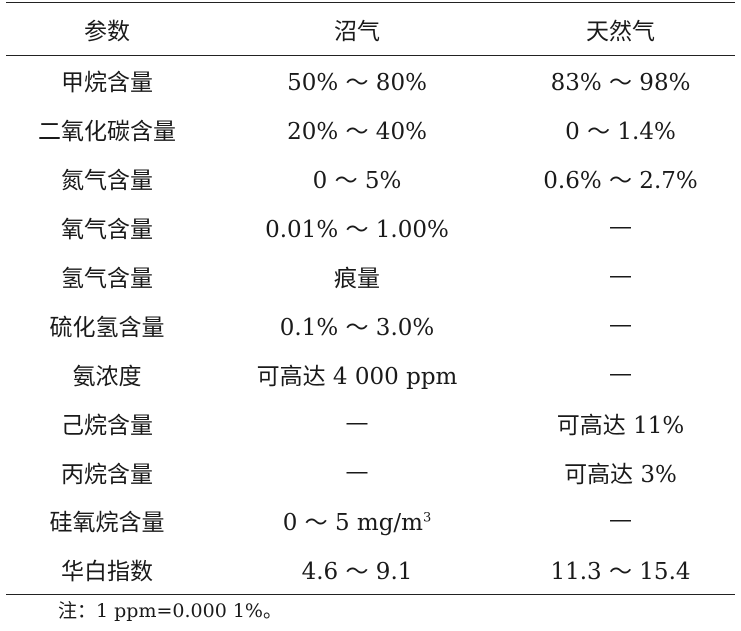  I want to click on cell-param: 氮气含量, so click(107, 181).